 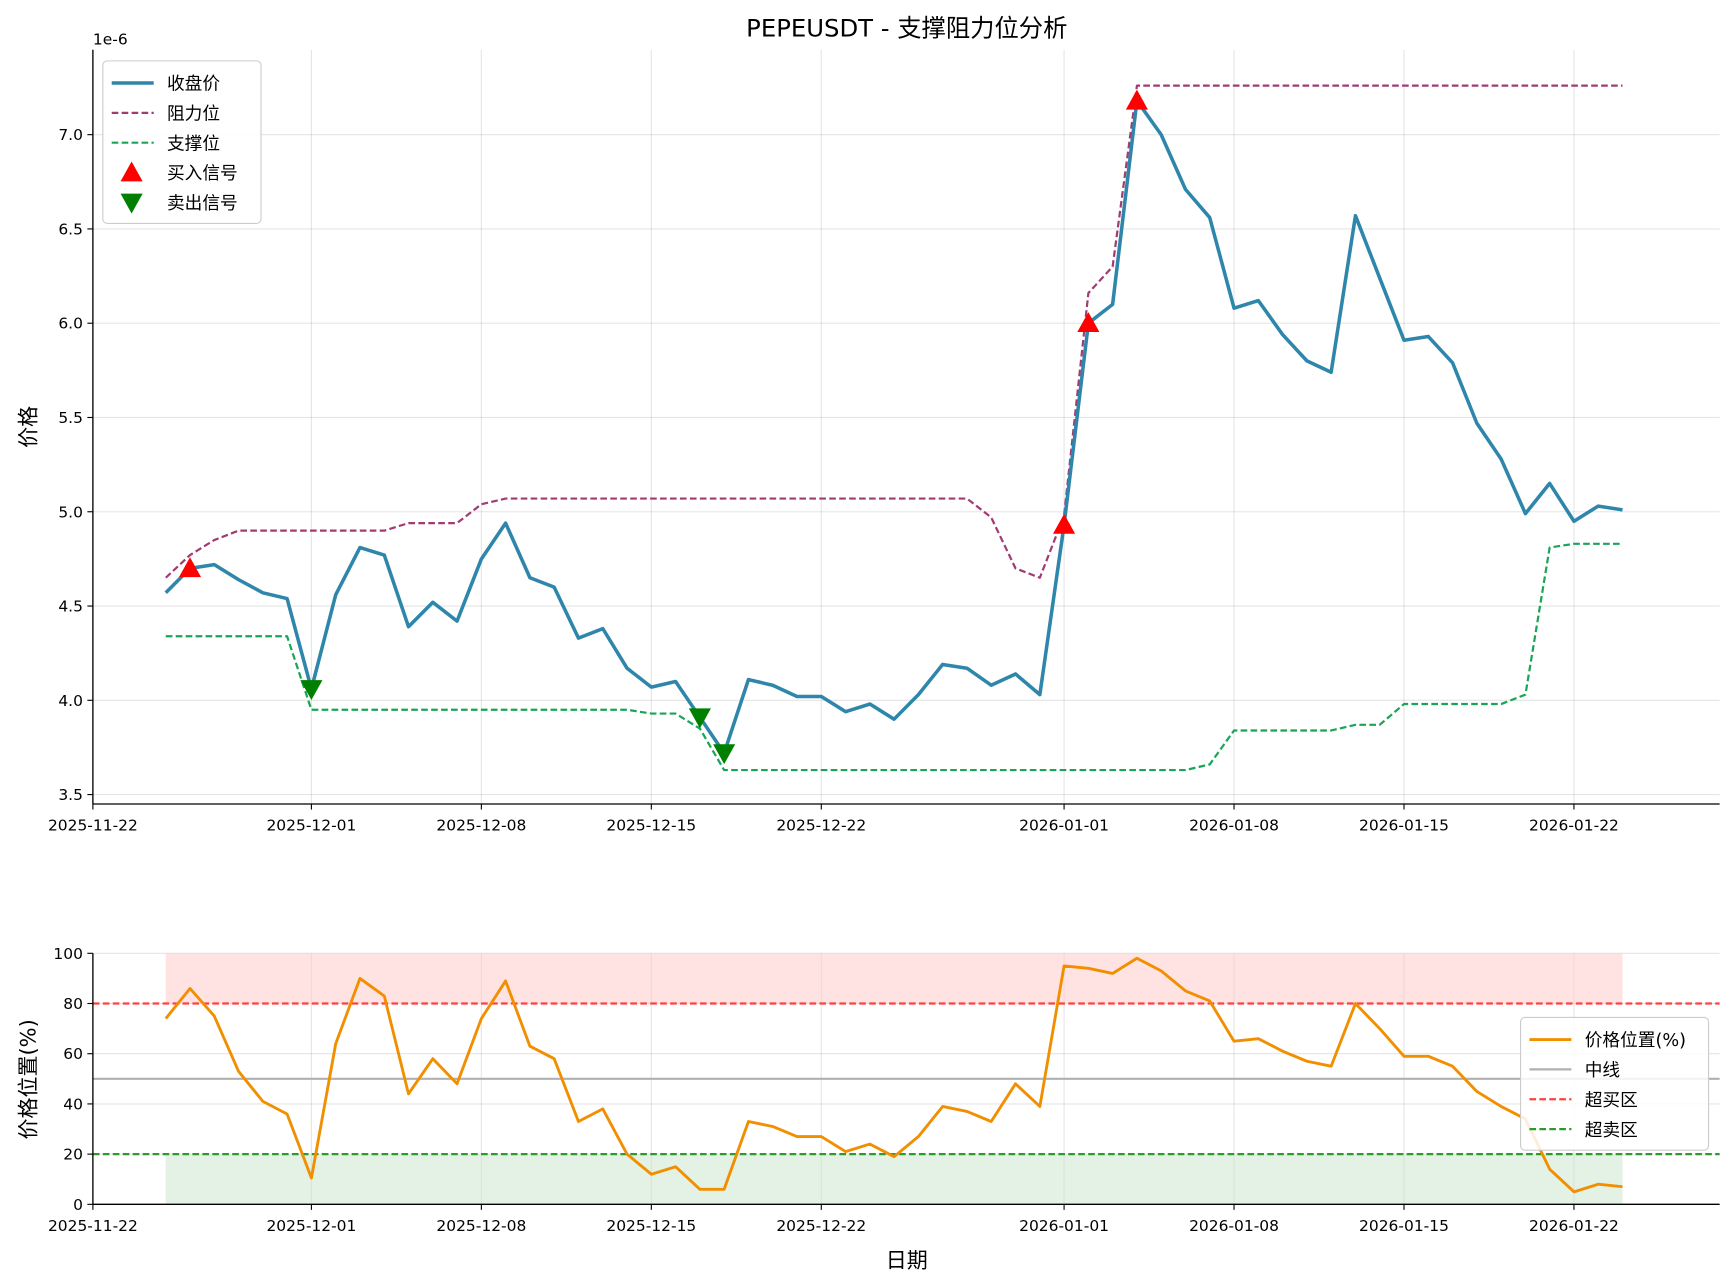 I want to click on legend-item: 收盘价, so click(x=165, y=84).